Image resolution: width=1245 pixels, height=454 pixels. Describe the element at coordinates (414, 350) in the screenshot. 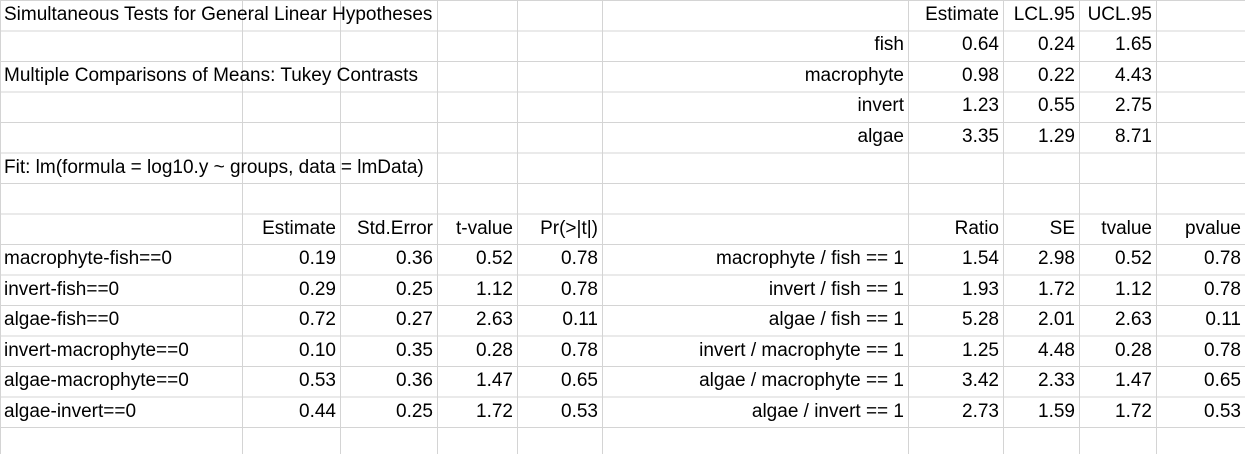

I see `tests-row-stderror: 0.35` at that location.